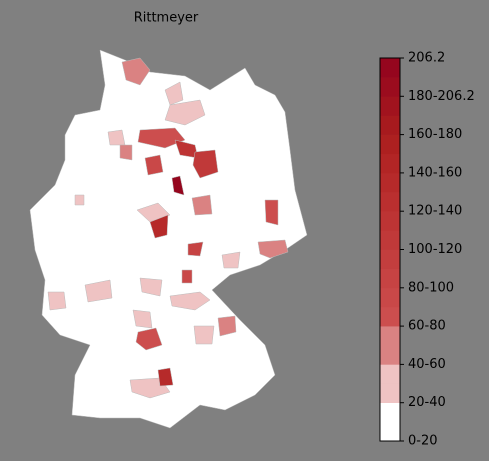  What do you see at coordinates (426, 58) in the screenshot?
I see `colorbar-label: 206.2` at bounding box center [426, 58].